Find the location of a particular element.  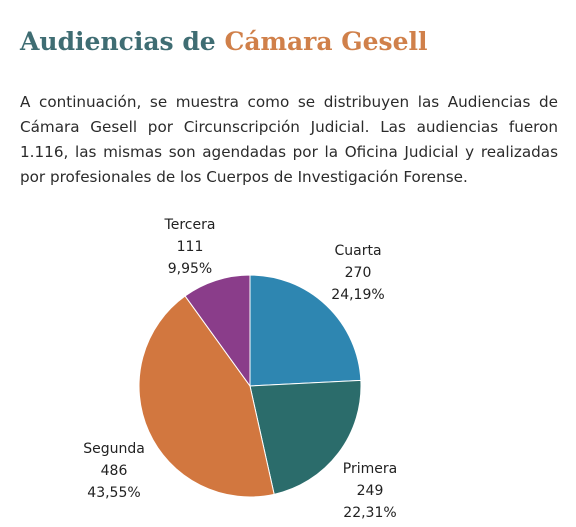

pie-label-tercera: Tercera is located at coordinates (190, 225).